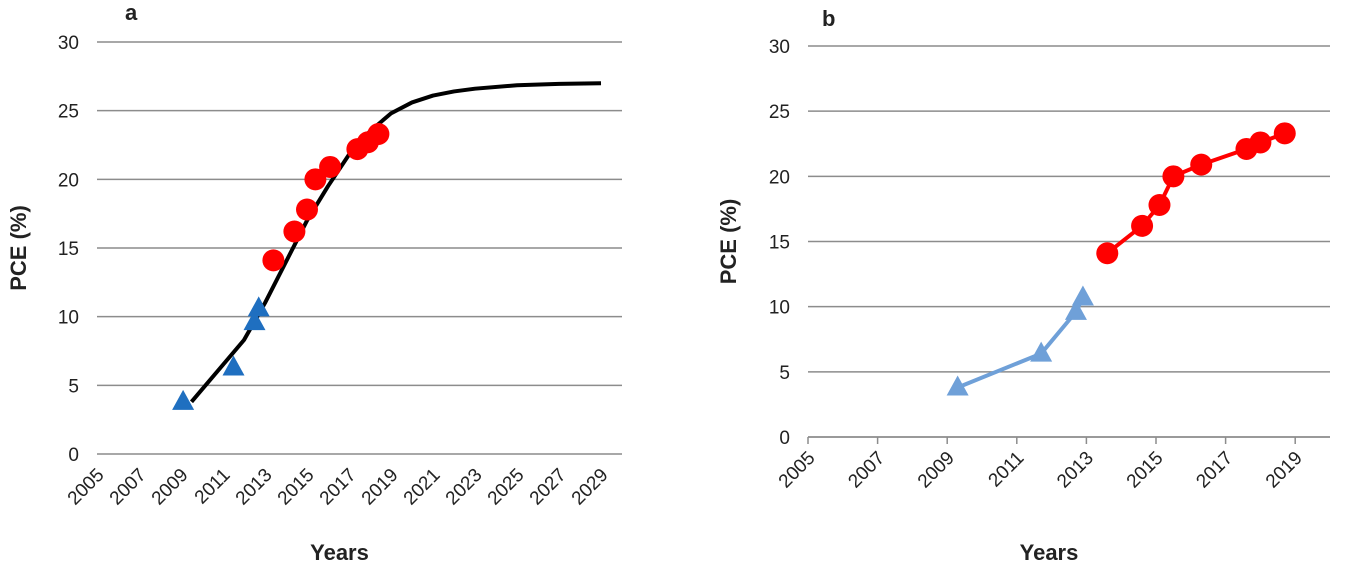 The image size is (1356, 561). I want to click on chart-title: a, so click(131, 12).